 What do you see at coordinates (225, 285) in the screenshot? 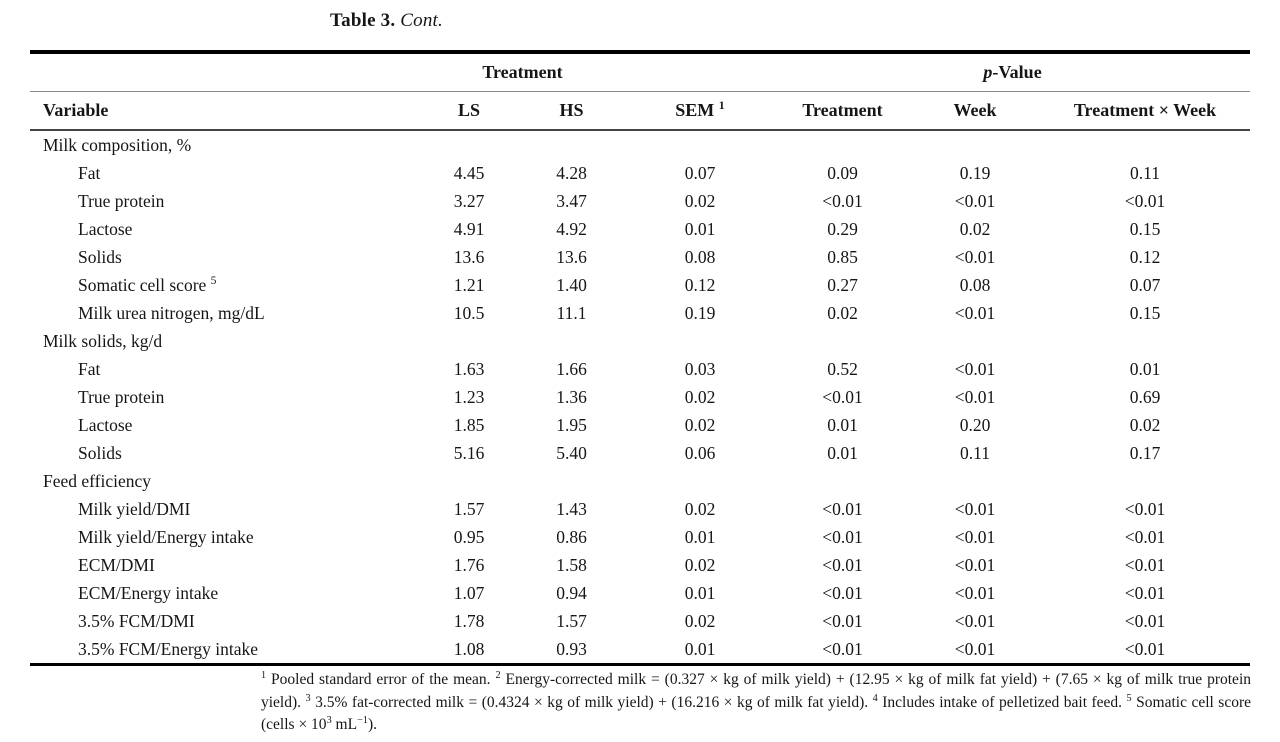
I see `row-label: Somatic cell score 5` at bounding box center [225, 285].